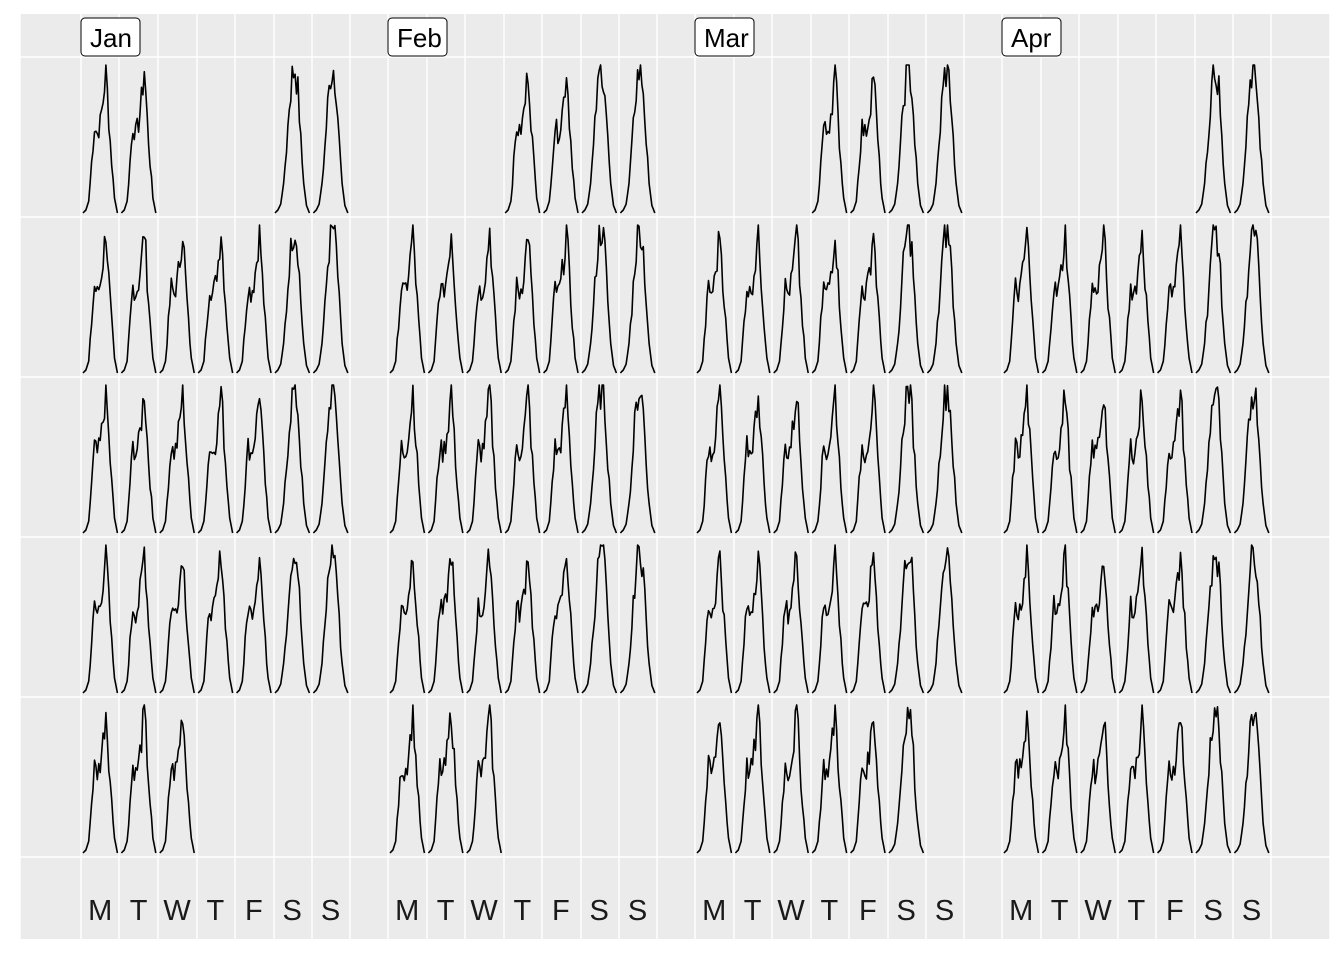 The width and height of the screenshot is (1344, 960). Describe the element at coordinates (111, 38) in the screenshot. I see `month-label: Jan` at that location.